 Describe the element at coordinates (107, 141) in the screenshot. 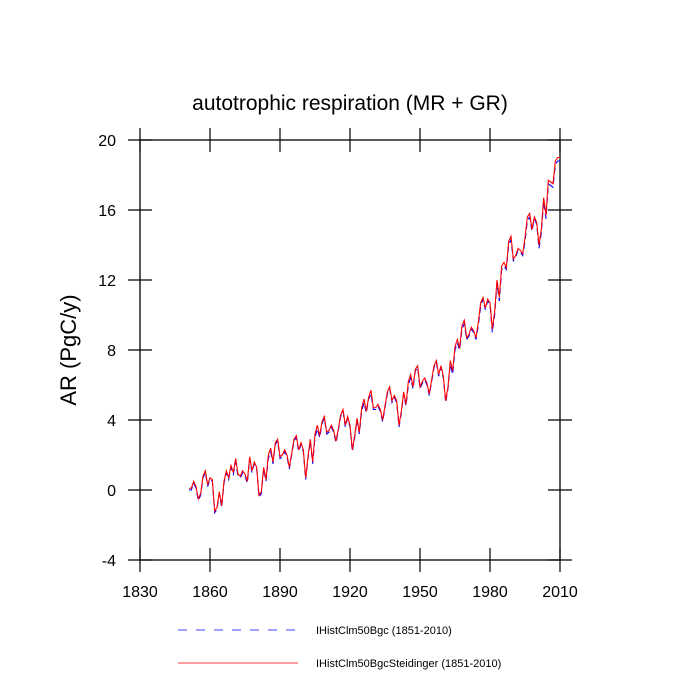

I see `y-tick-label: 20` at that location.